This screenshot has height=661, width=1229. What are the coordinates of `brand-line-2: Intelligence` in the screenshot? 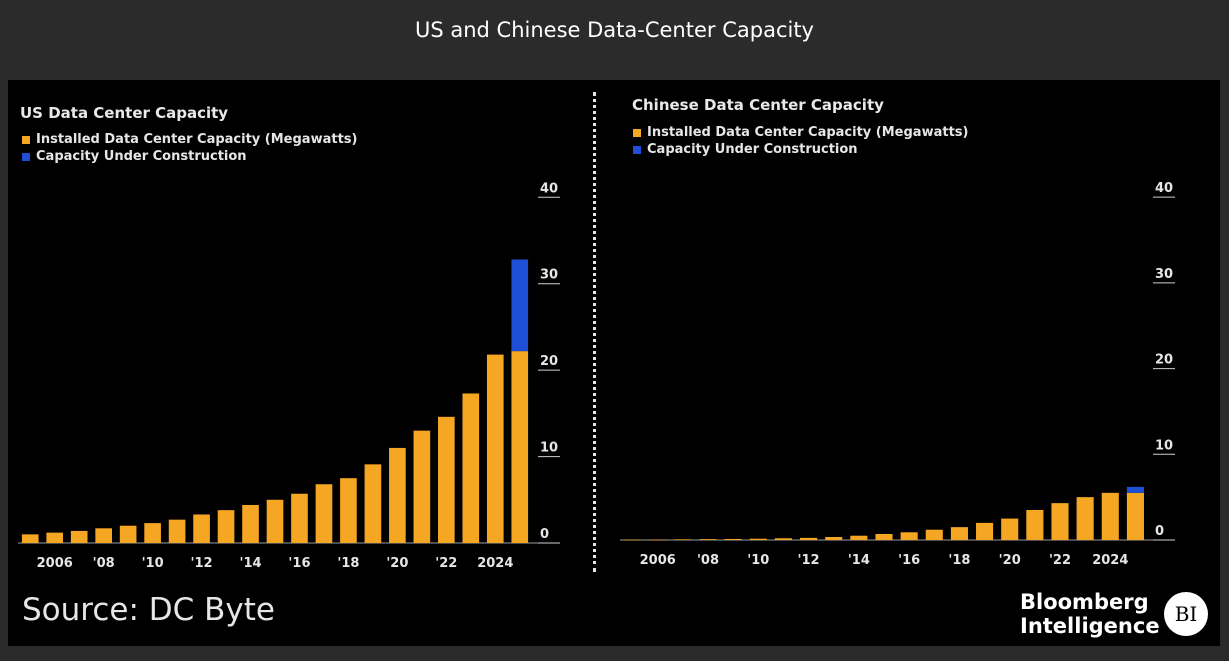 It's located at (1090, 626).